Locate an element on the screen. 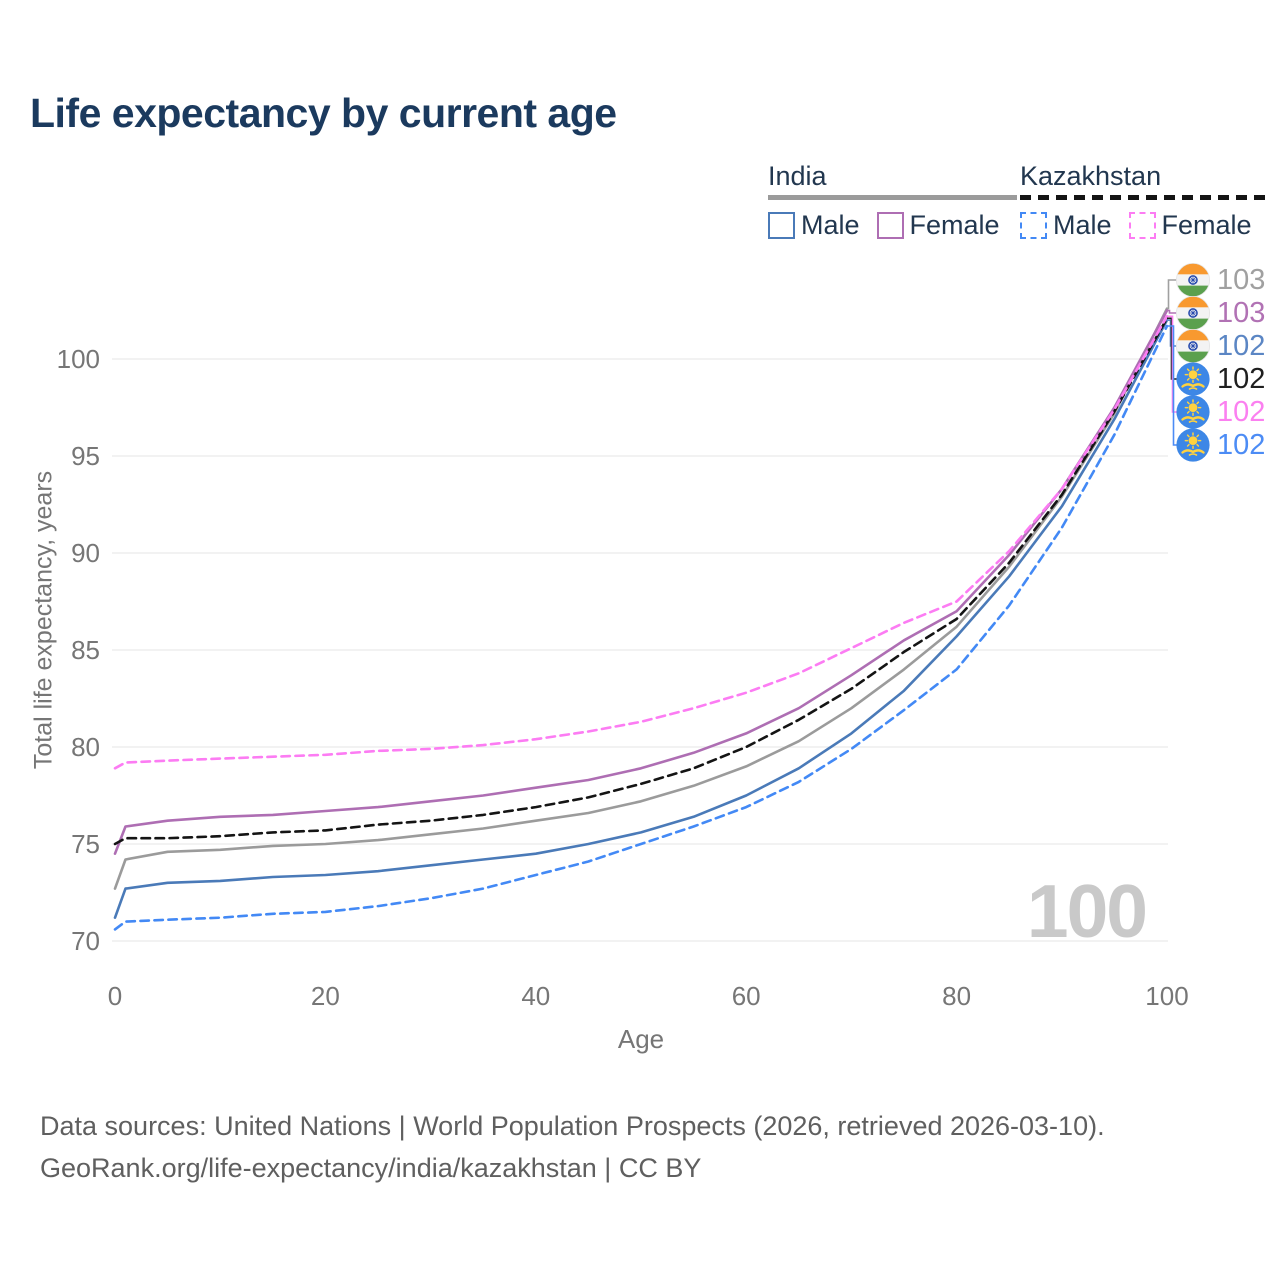  legend-items-kazakhstan: Male Female is located at coordinates (1144, 225).